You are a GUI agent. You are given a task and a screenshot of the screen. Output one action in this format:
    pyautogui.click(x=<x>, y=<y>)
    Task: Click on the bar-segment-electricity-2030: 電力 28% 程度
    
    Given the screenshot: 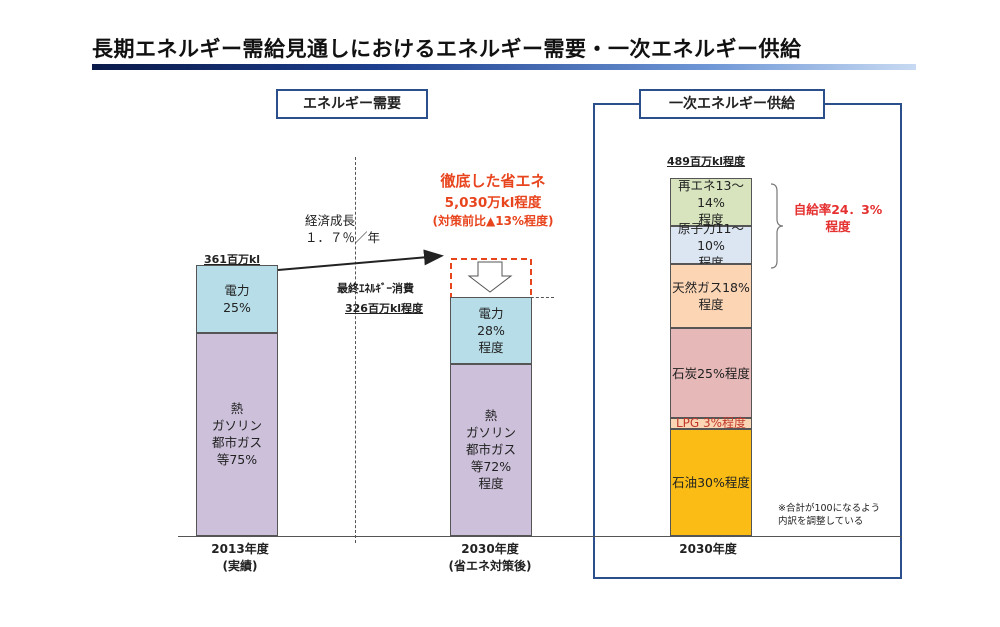 What is the action you would take?
    pyautogui.click(x=491, y=330)
    